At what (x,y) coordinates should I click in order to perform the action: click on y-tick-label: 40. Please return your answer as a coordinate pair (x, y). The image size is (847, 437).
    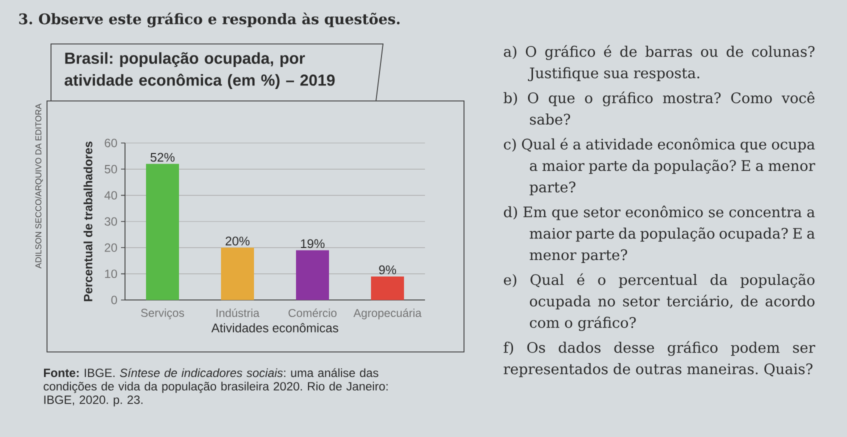
    Looking at the image, I should click on (111, 195).